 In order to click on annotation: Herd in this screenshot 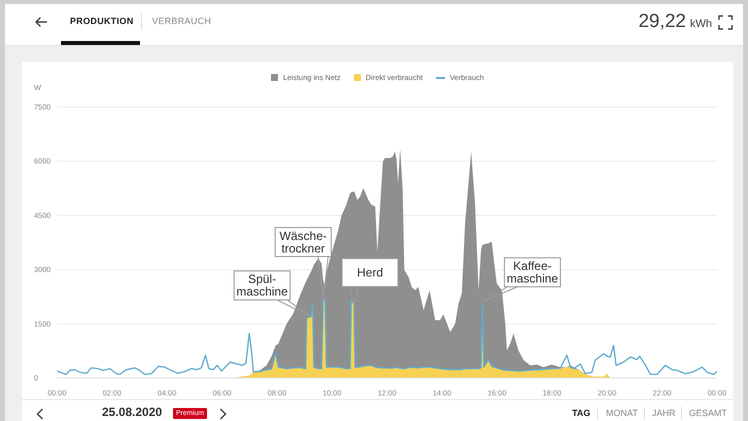, I will do `click(370, 273)`.